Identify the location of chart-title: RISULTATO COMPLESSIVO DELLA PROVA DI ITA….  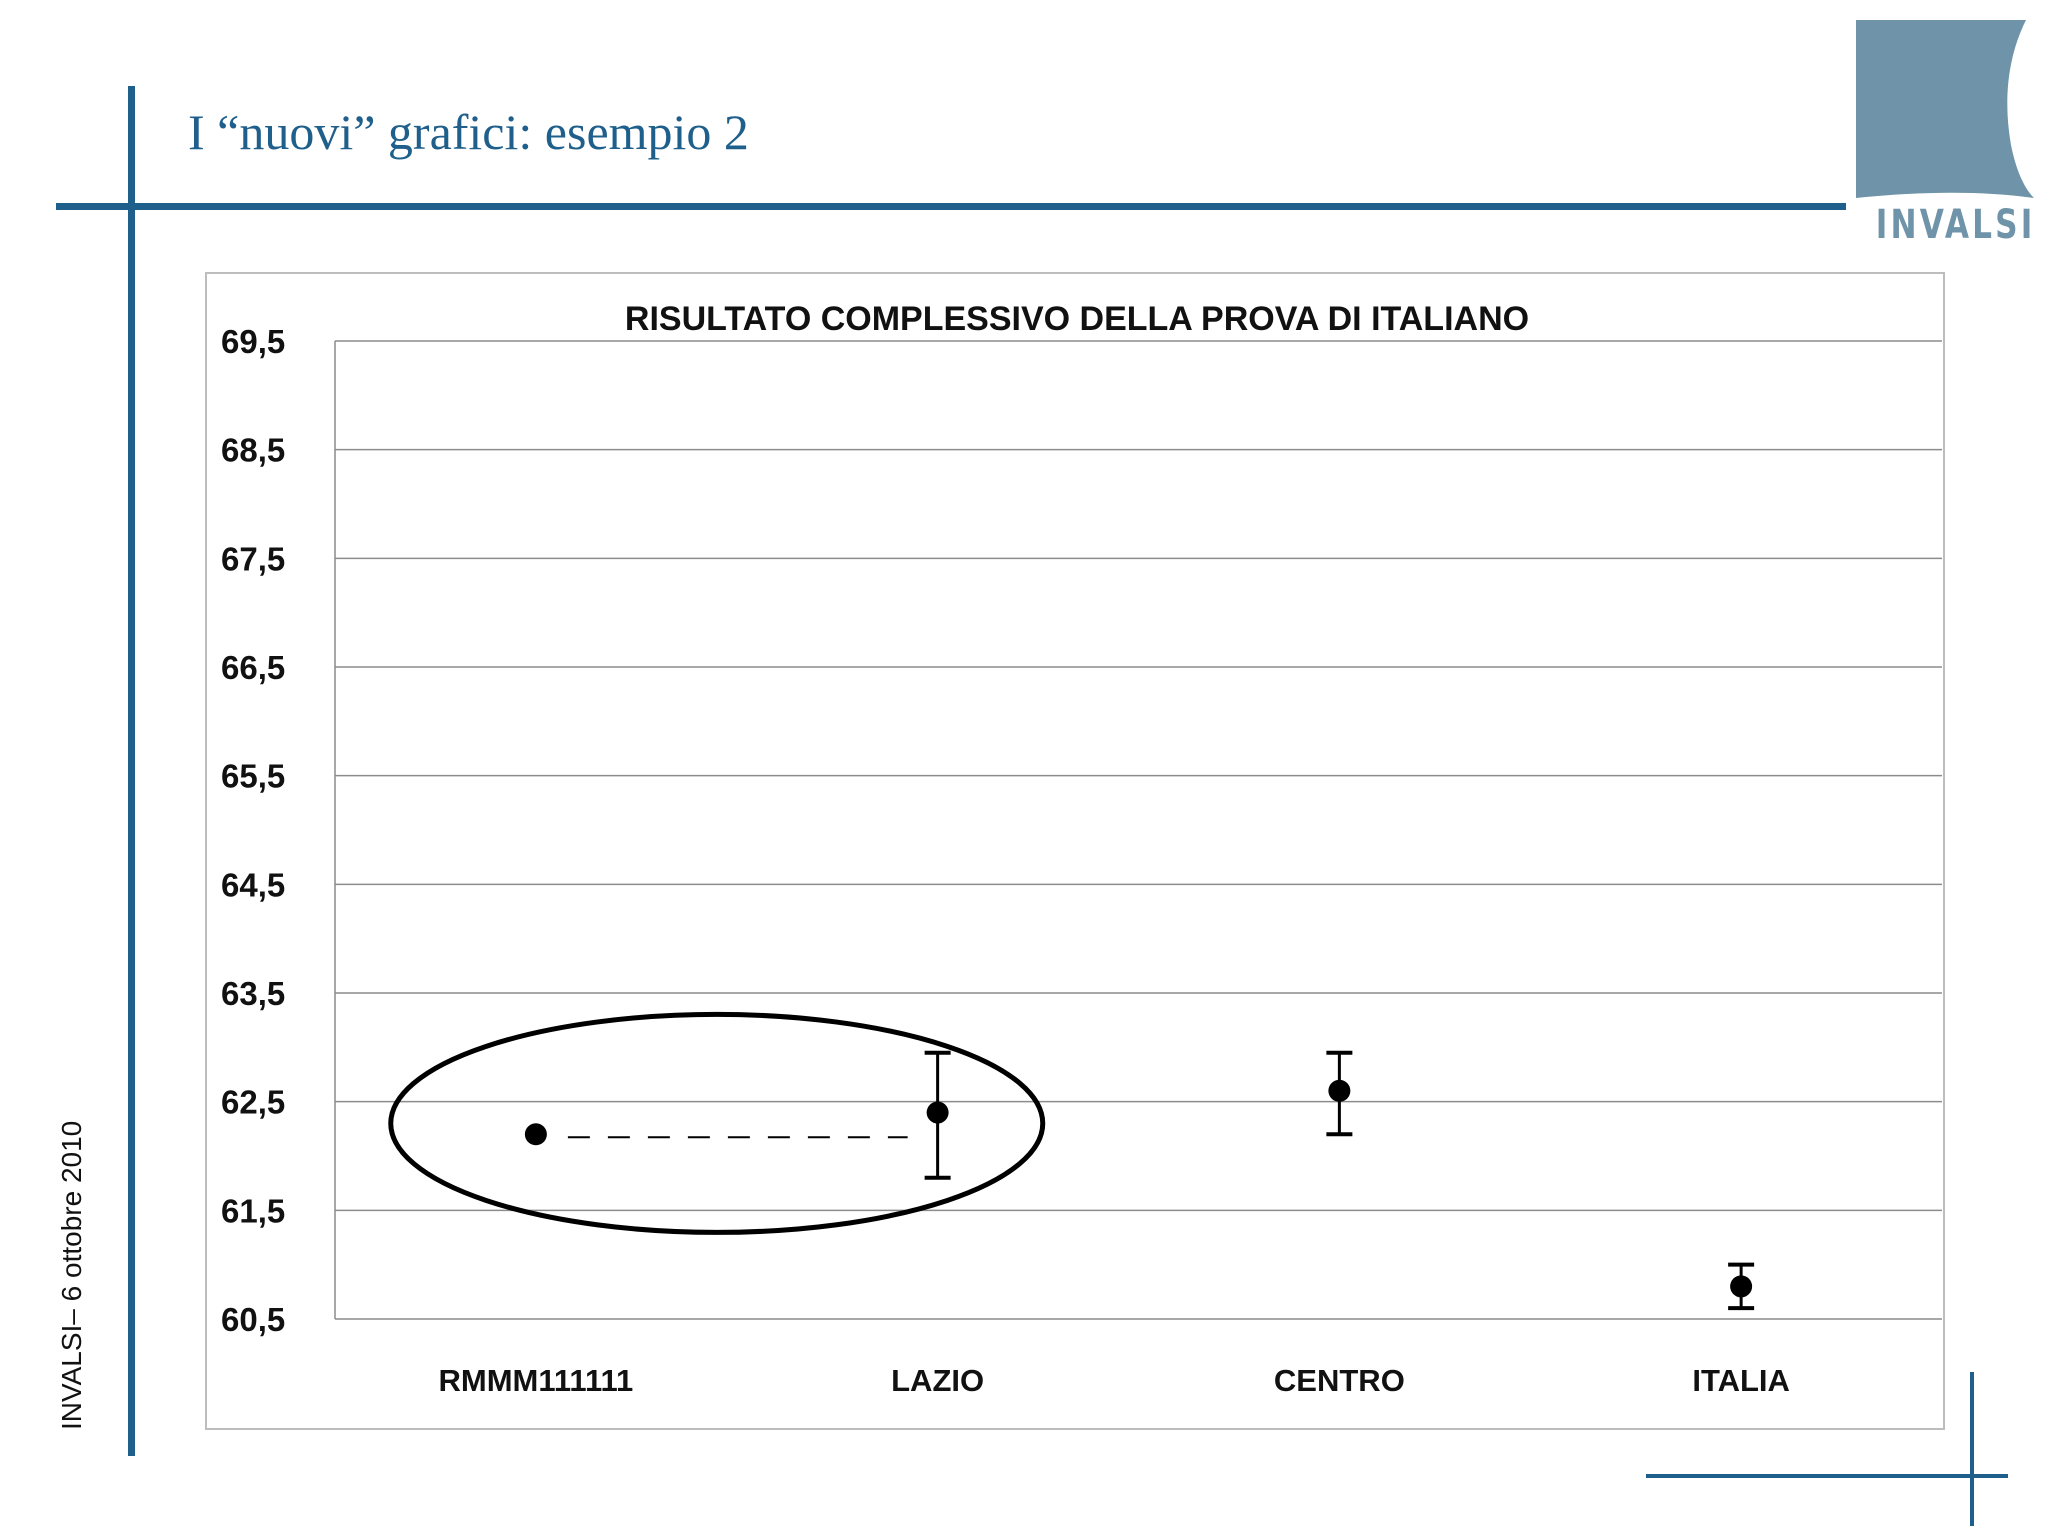
(1077, 319).